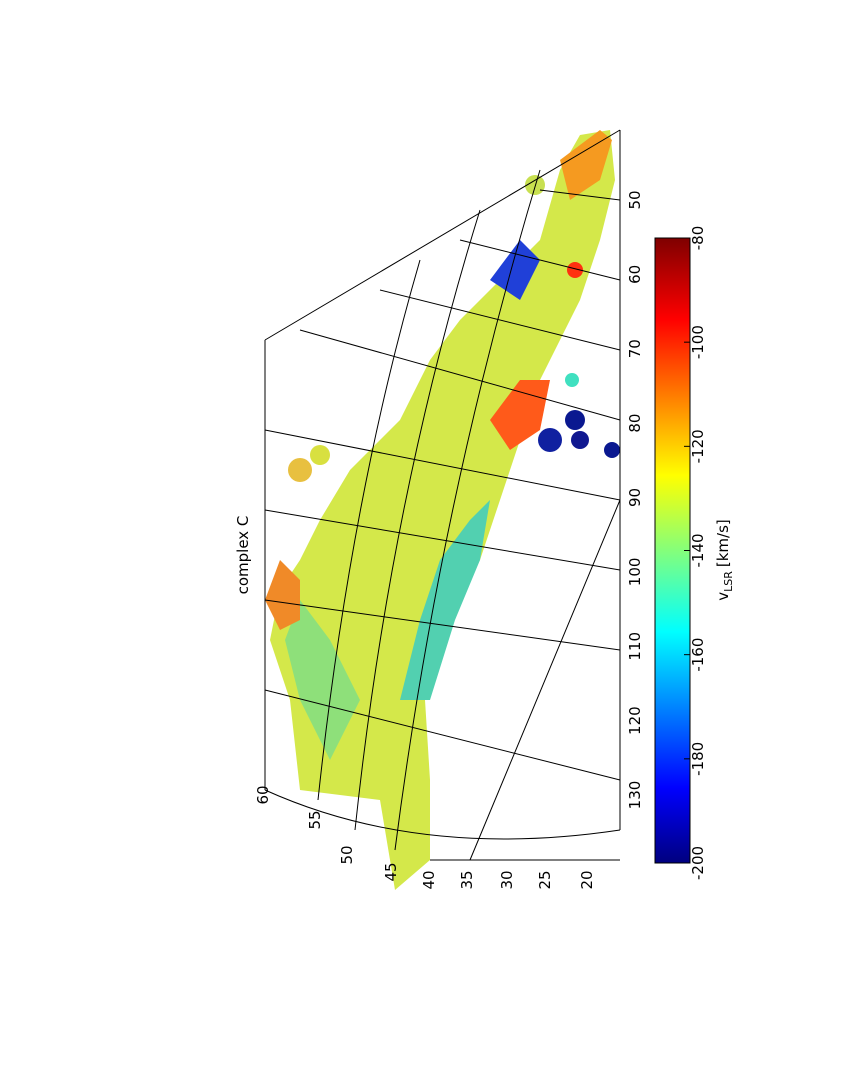 The image size is (850, 1077). I want to click on latitude-label: 35, so click(467, 879).